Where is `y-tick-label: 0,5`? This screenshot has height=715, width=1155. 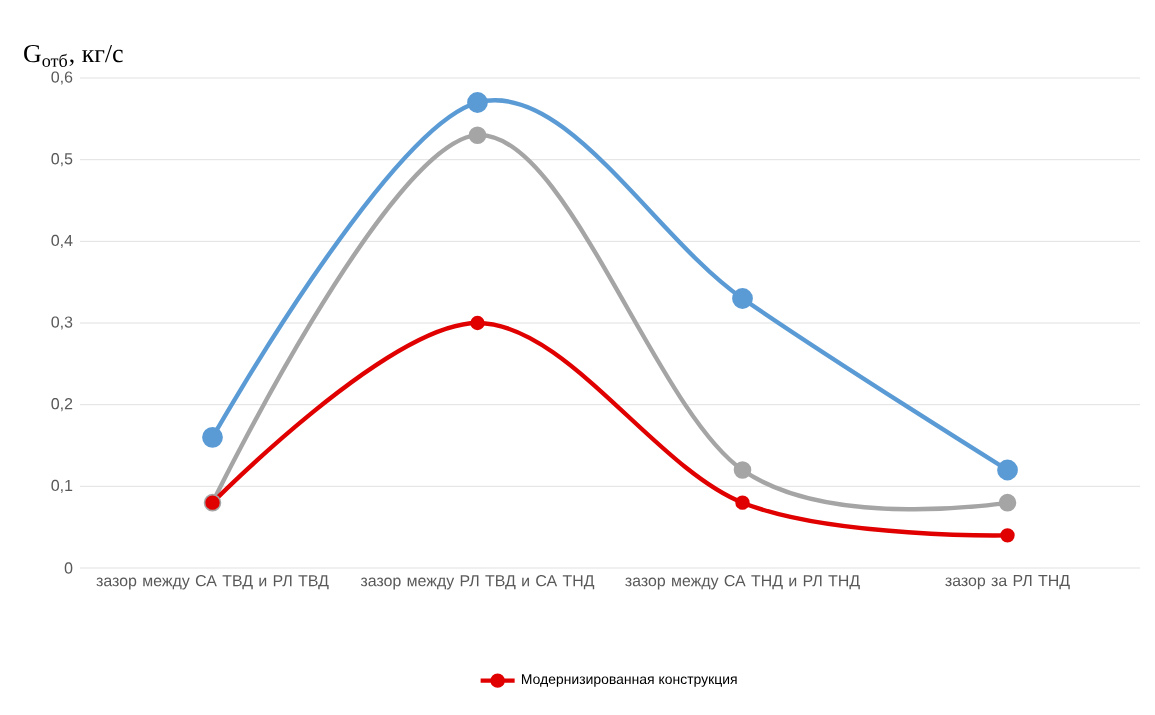
y-tick-label: 0,5 is located at coordinates (62, 160).